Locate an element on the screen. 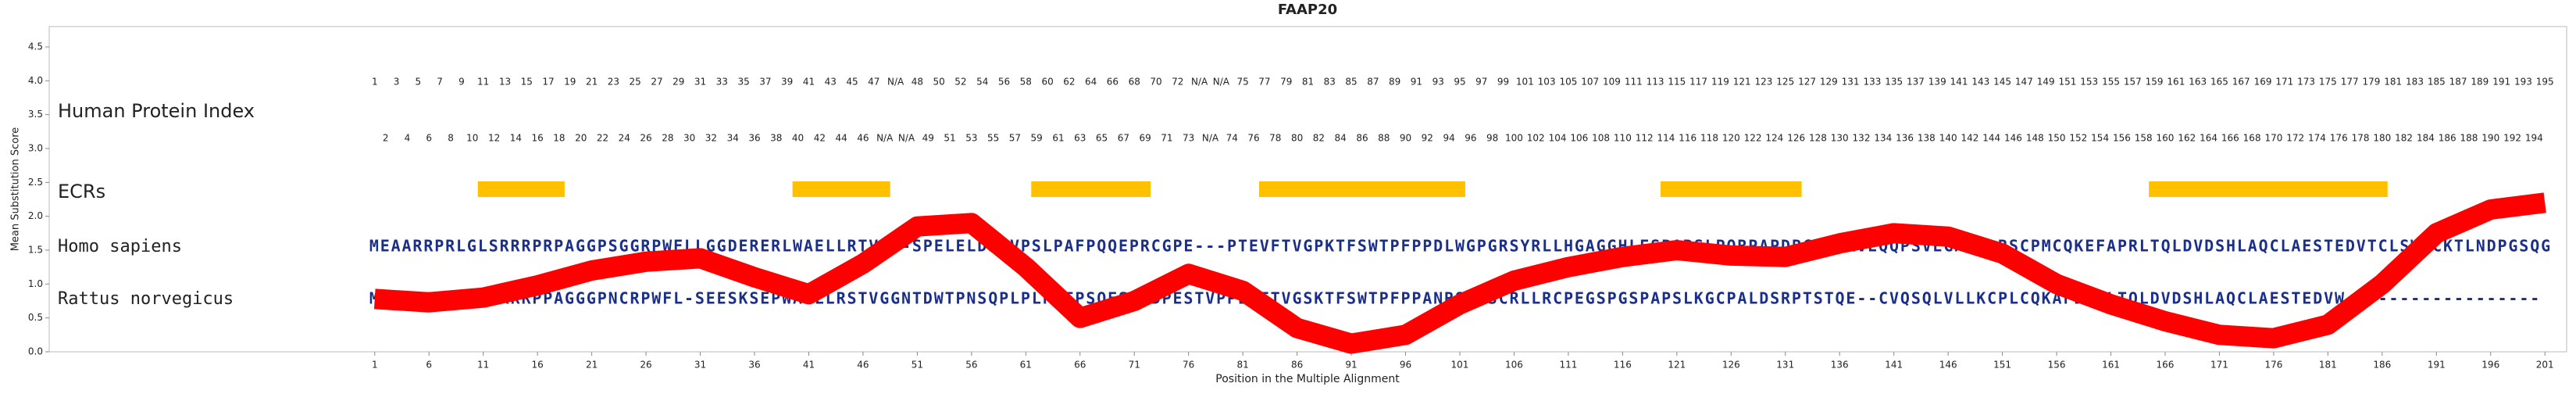 Image resolution: width=2576 pixels, height=394 pixels. index-label: 152 is located at coordinates (2078, 139).